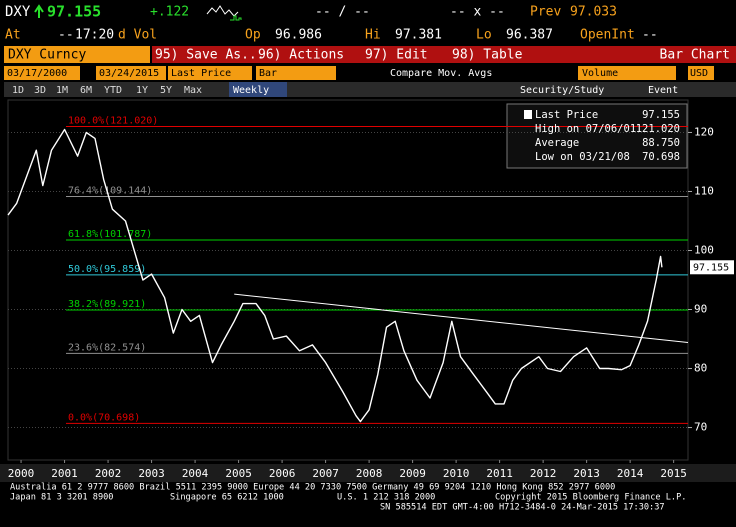 The height and width of the screenshot is (527, 736). What do you see at coordinates (253, 35) in the screenshot?
I see `quote-label: Op` at bounding box center [253, 35].